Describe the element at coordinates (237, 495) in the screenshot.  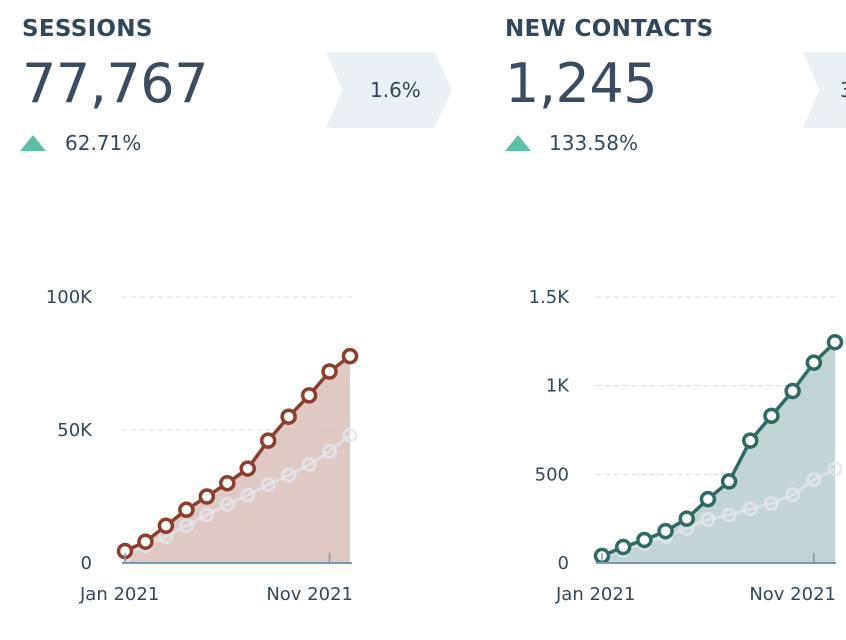
I see `sessions-comparison-line` at that location.